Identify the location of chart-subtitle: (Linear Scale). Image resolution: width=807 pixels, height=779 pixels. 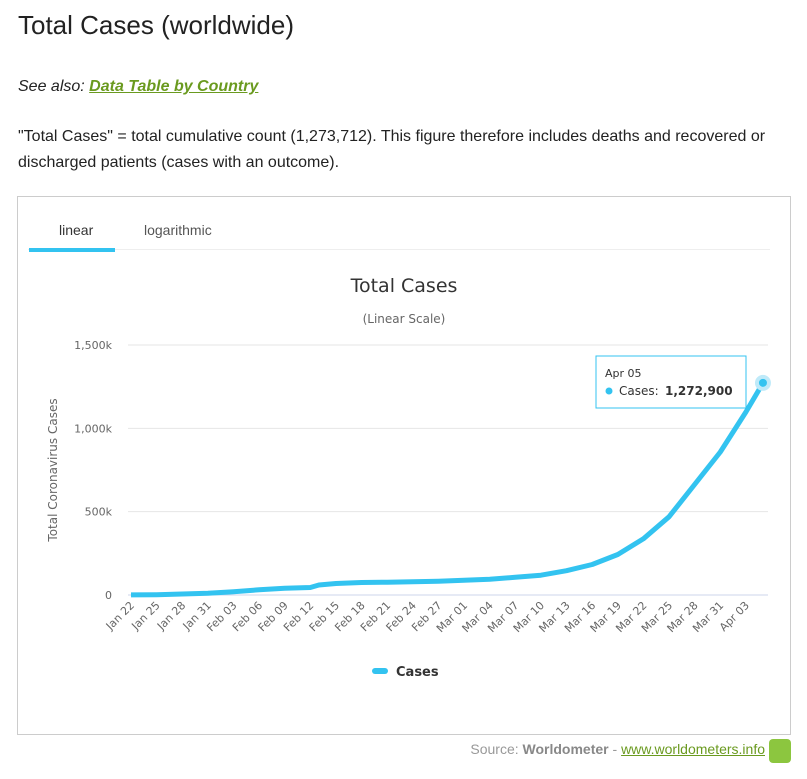
(404, 319).